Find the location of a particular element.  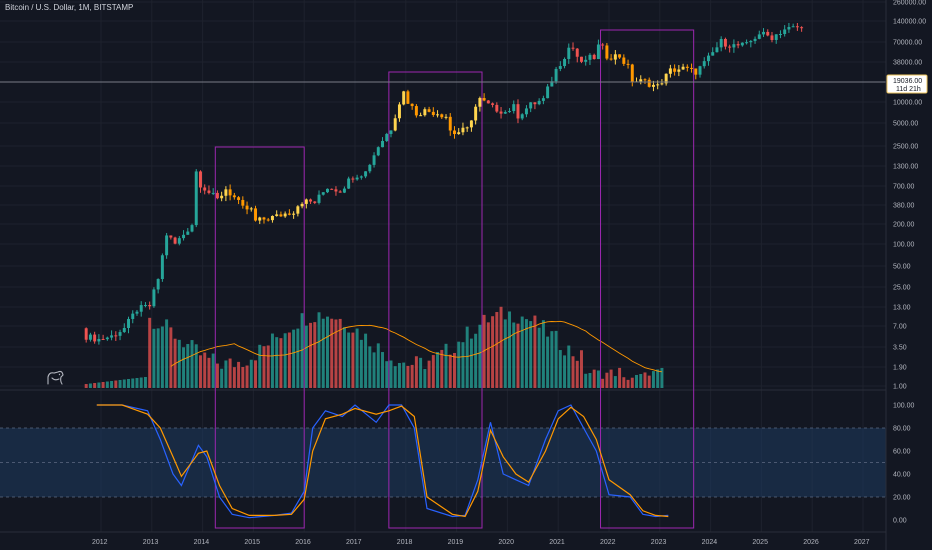

stoch-tick-label: 80.00 is located at coordinates (902, 429).